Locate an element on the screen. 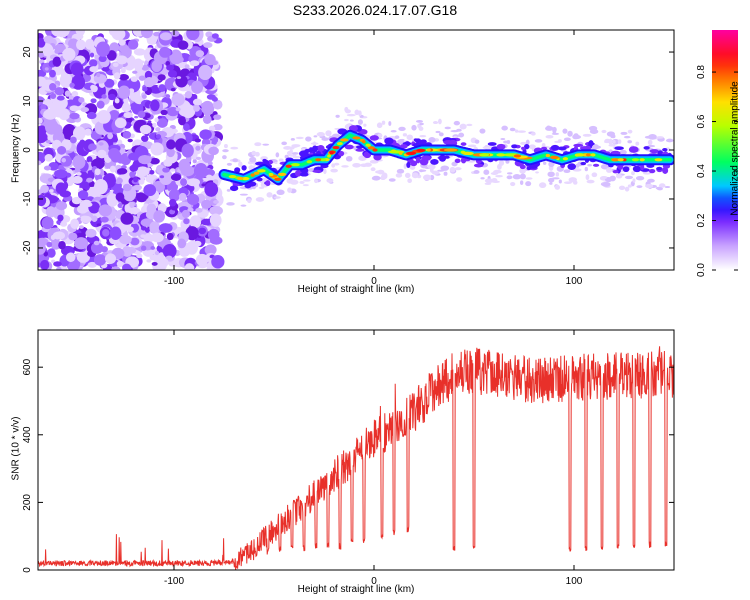 The height and width of the screenshot is (600, 750). bottom-x-tick-label: 100 is located at coordinates (574, 581).